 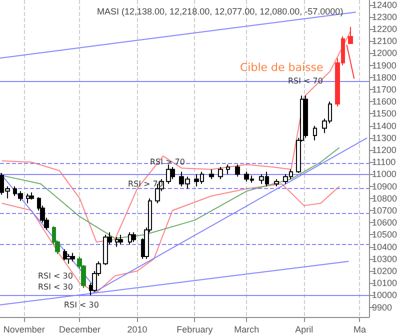 I want to click on x-tick-label: Ma, so click(x=359, y=329).